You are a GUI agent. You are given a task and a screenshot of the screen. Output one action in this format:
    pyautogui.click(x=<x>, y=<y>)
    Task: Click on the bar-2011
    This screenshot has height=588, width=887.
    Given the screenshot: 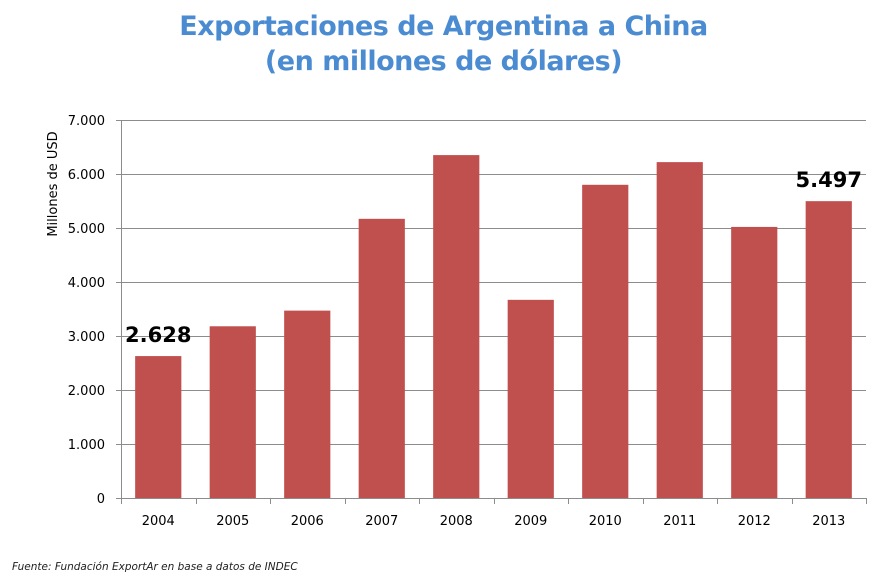 What is the action you would take?
    pyautogui.click(x=679, y=330)
    